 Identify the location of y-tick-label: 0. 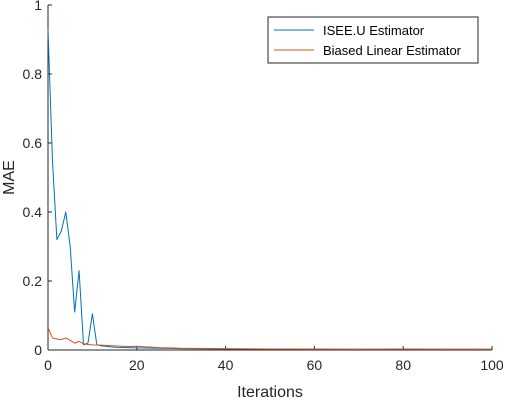
(38, 350).